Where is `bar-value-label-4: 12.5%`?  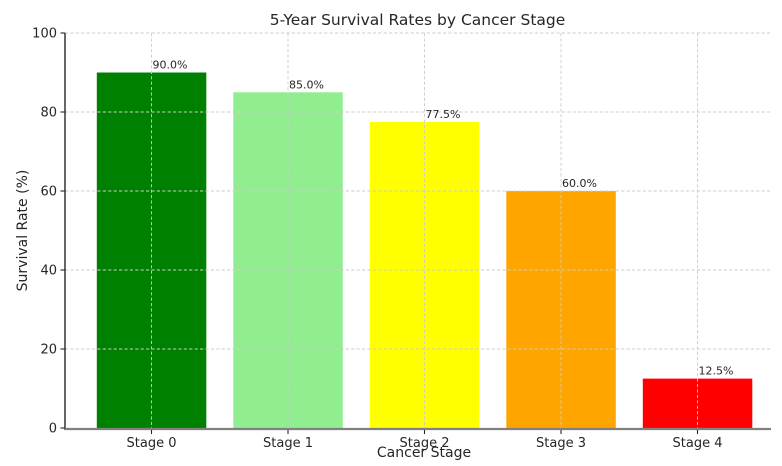 bar-value-label-4: 12.5% is located at coordinates (716, 371).